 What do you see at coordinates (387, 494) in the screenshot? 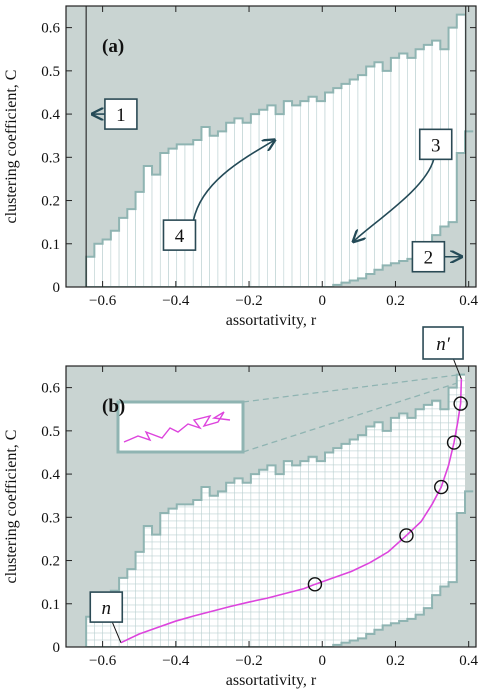
I see `panel-b-markers` at bounding box center [387, 494].